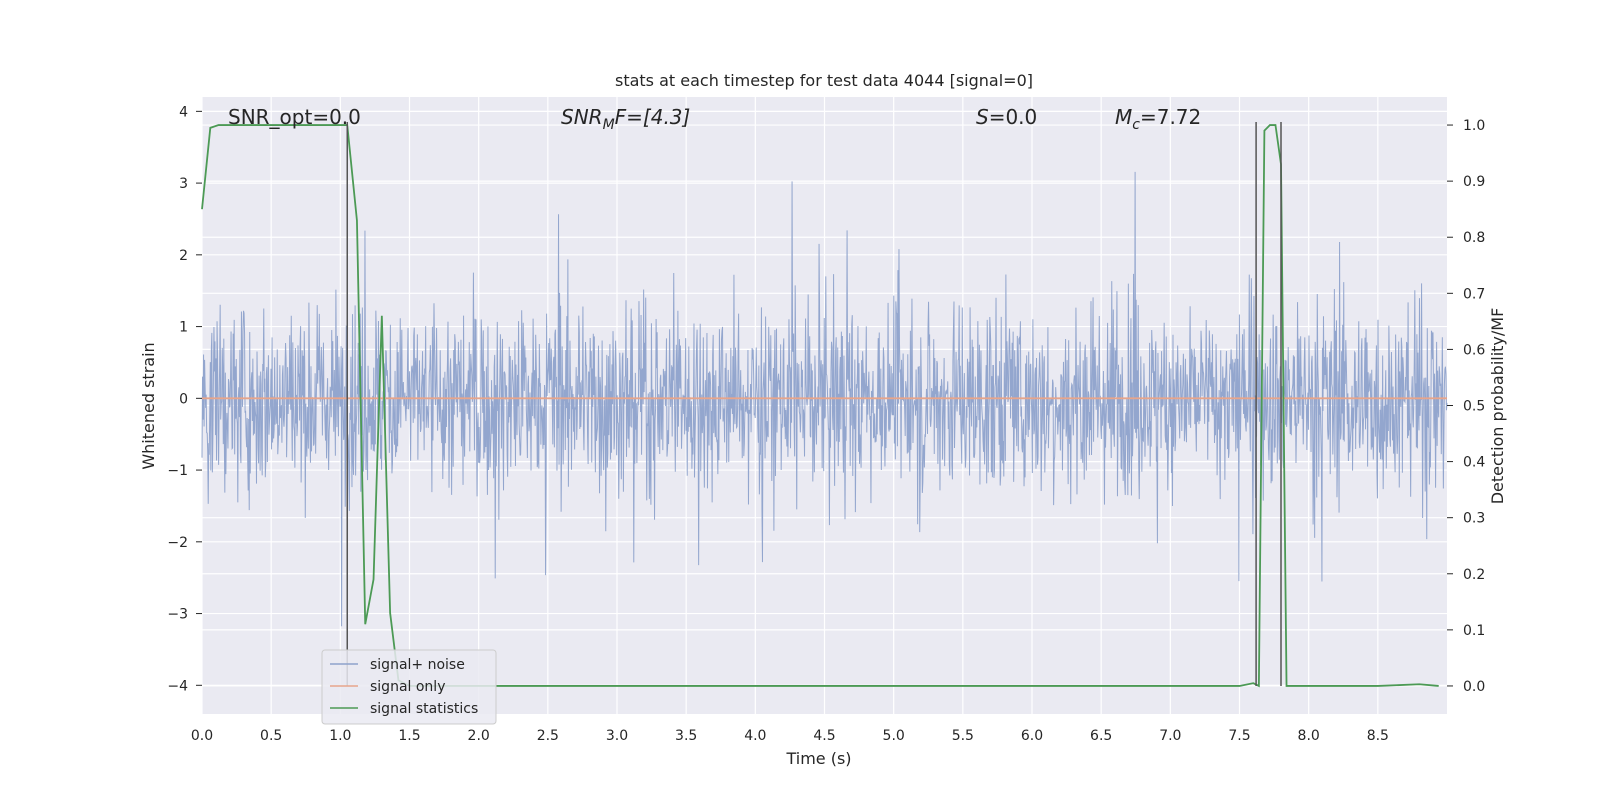 Image resolution: width=1600 pixels, height=800 pixels. What do you see at coordinates (177, 543) in the screenshot?
I see `y-tick-label: −2` at bounding box center [177, 543].